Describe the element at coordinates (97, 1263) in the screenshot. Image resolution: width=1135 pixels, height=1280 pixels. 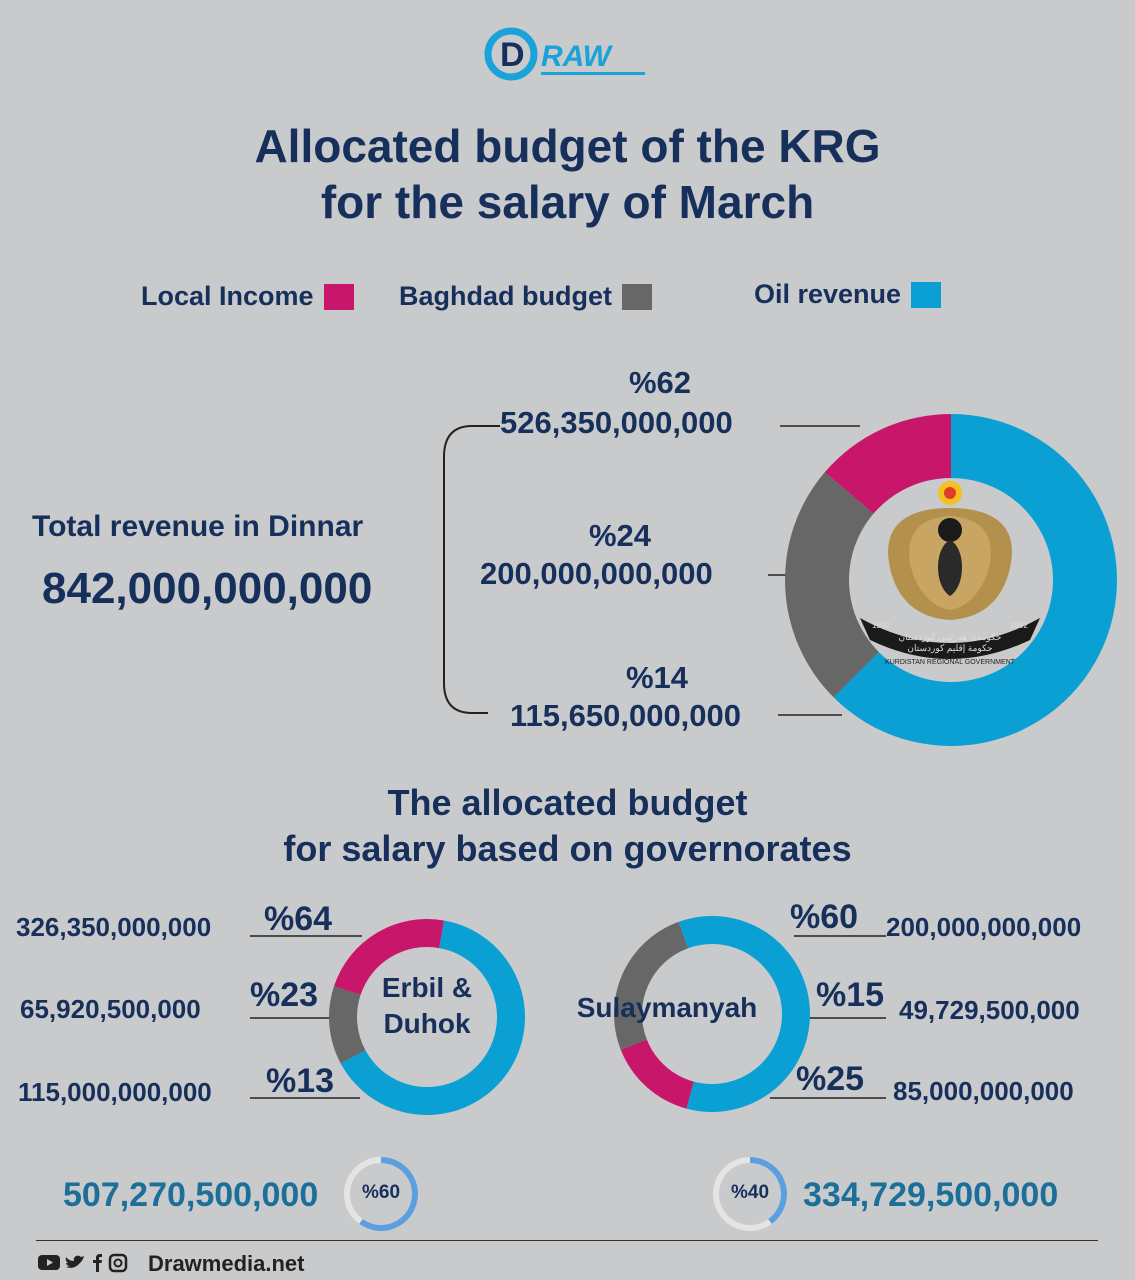
I see `facebook-icon` at that location.